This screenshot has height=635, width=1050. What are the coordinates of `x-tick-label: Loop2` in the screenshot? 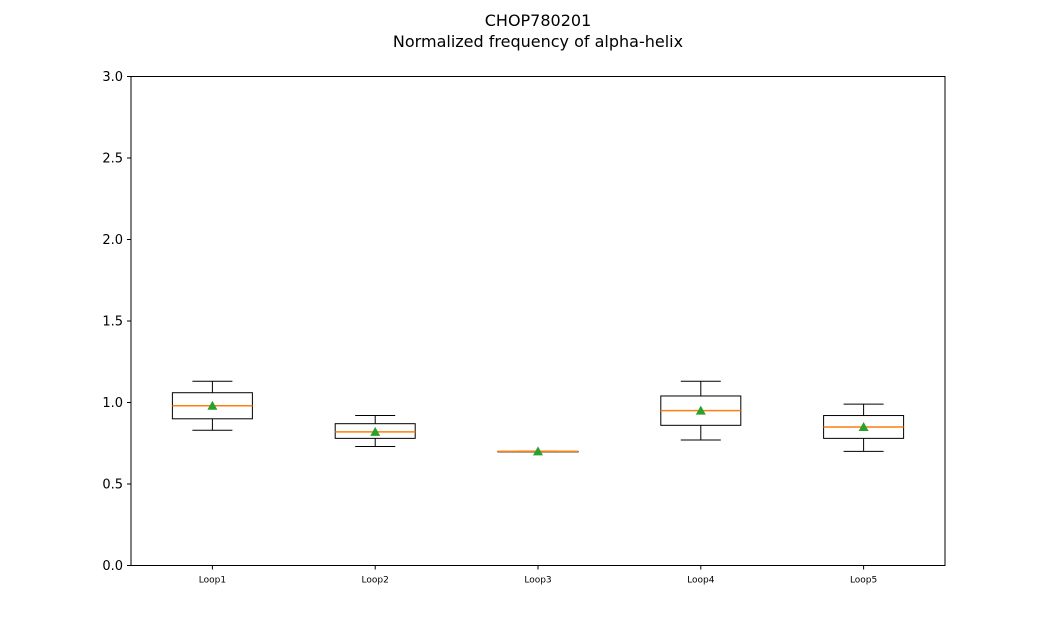 It's located at (375, 581).